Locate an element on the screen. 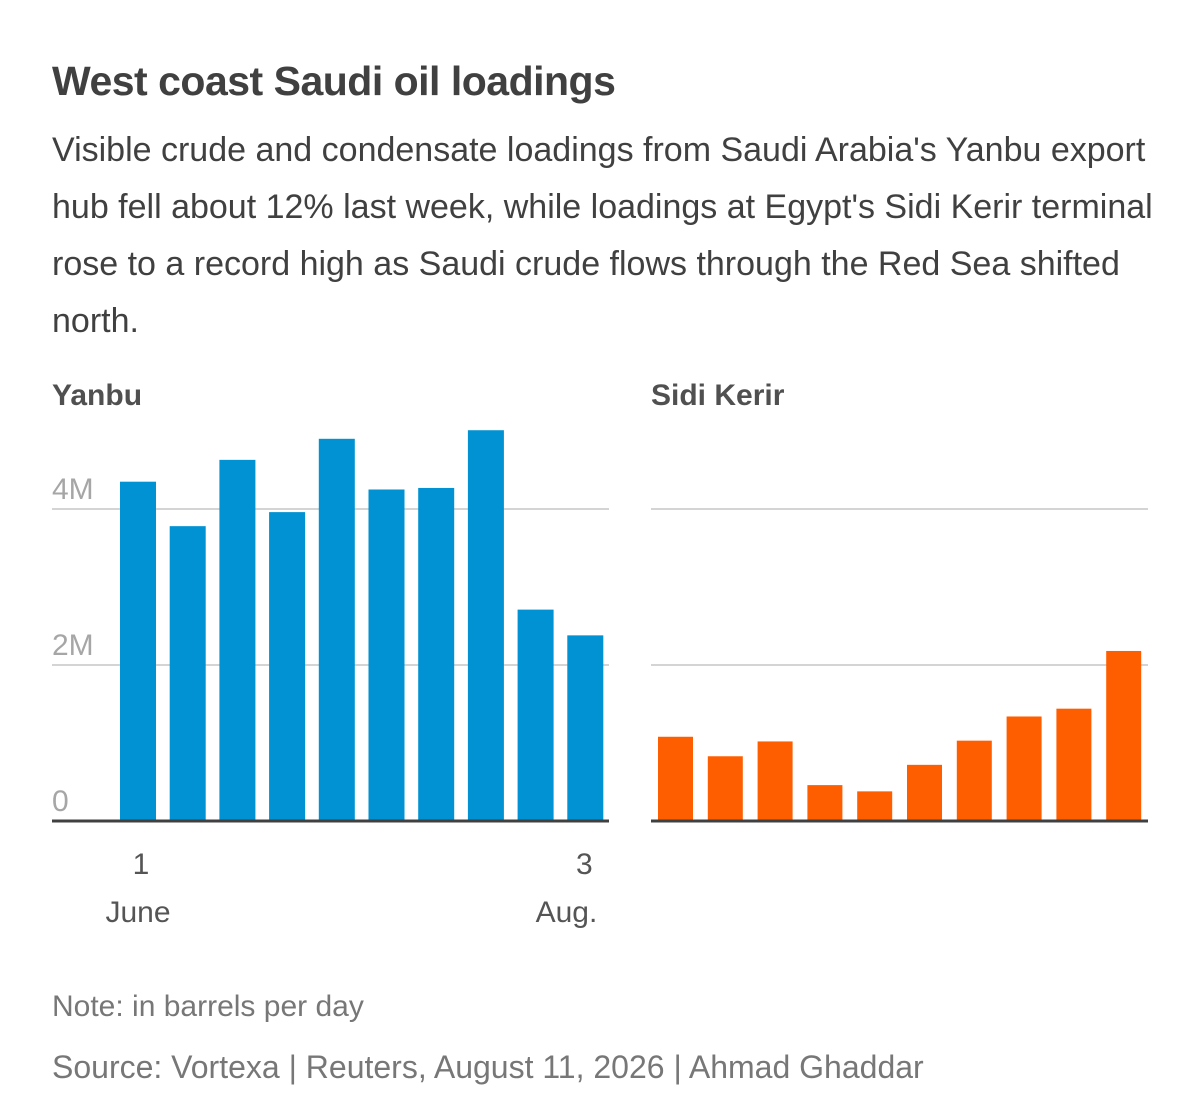 The image size is (1200, 1106). x-tick-label: 3 is located at coordinates (584, 864).